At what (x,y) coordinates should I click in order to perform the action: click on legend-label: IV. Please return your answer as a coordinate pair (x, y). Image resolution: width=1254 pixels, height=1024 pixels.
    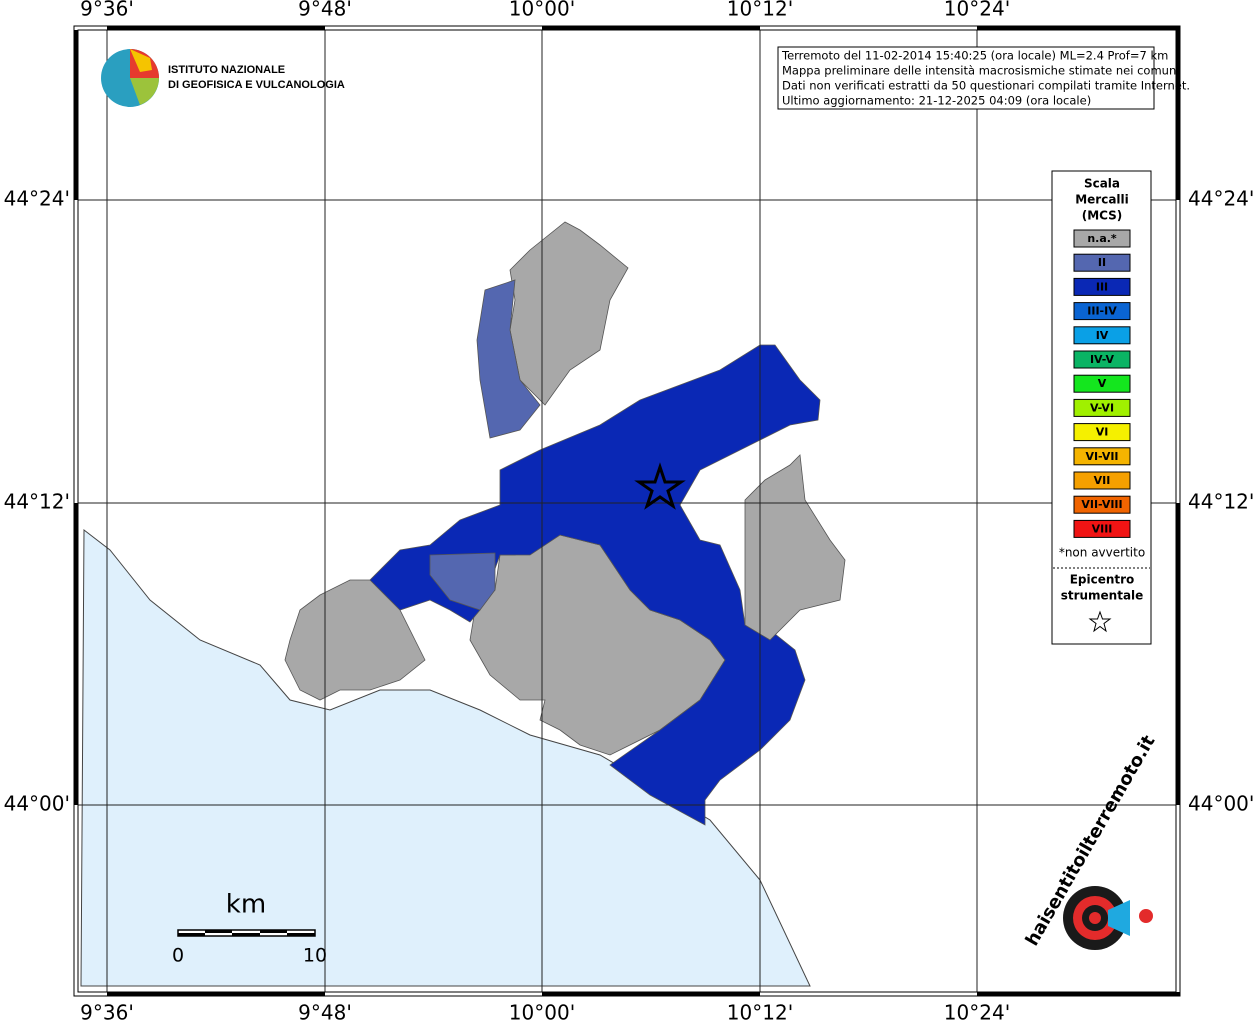
    Looking at the image, I should click on (1102, 335).